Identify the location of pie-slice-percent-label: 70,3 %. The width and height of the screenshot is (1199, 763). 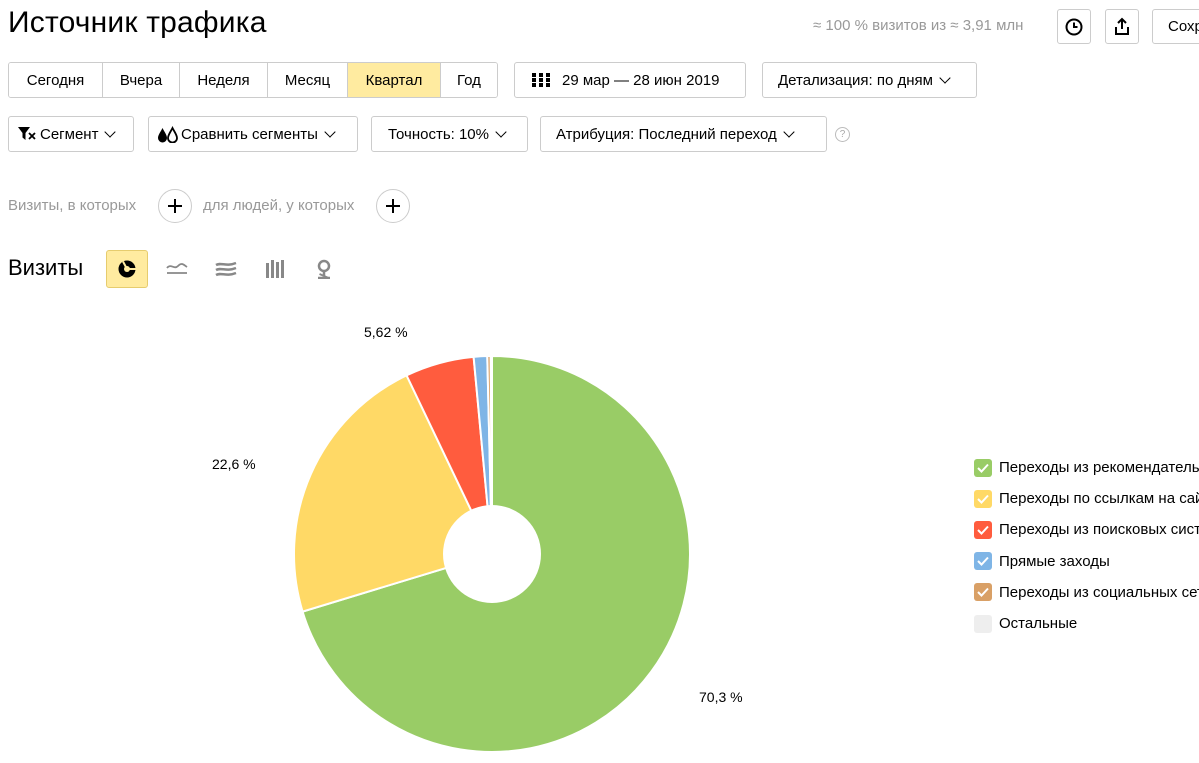
(721, 697).